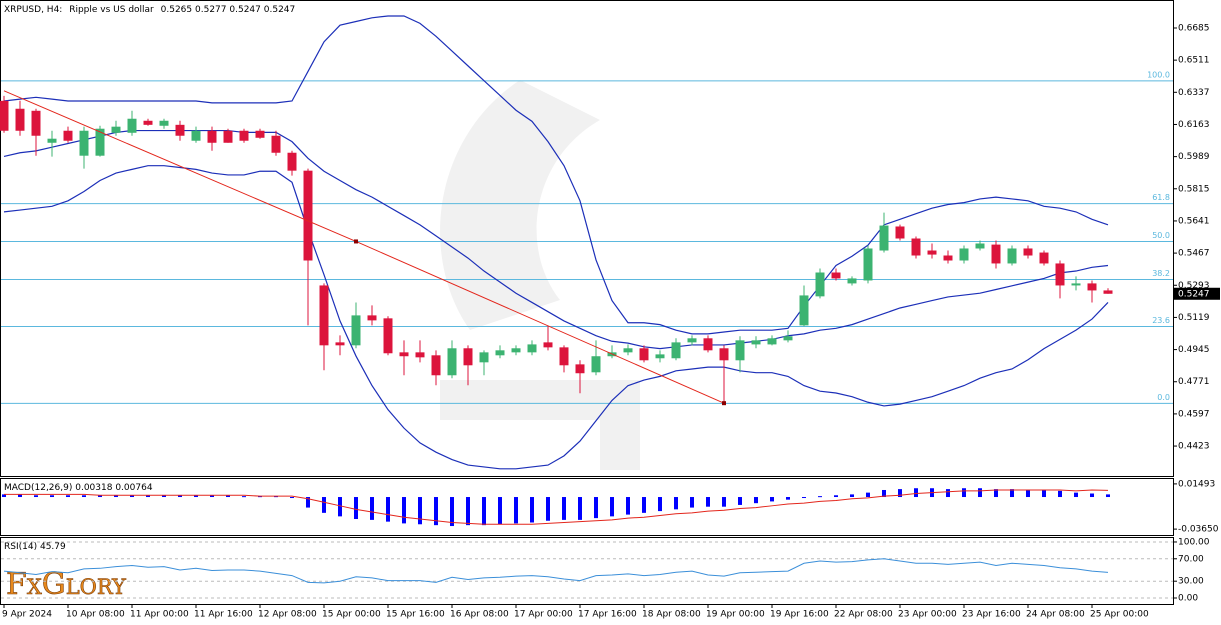 This screenshot has height=625, width=1221. I want to click on y-tick-label: 0.4597, so click(1194, 414).